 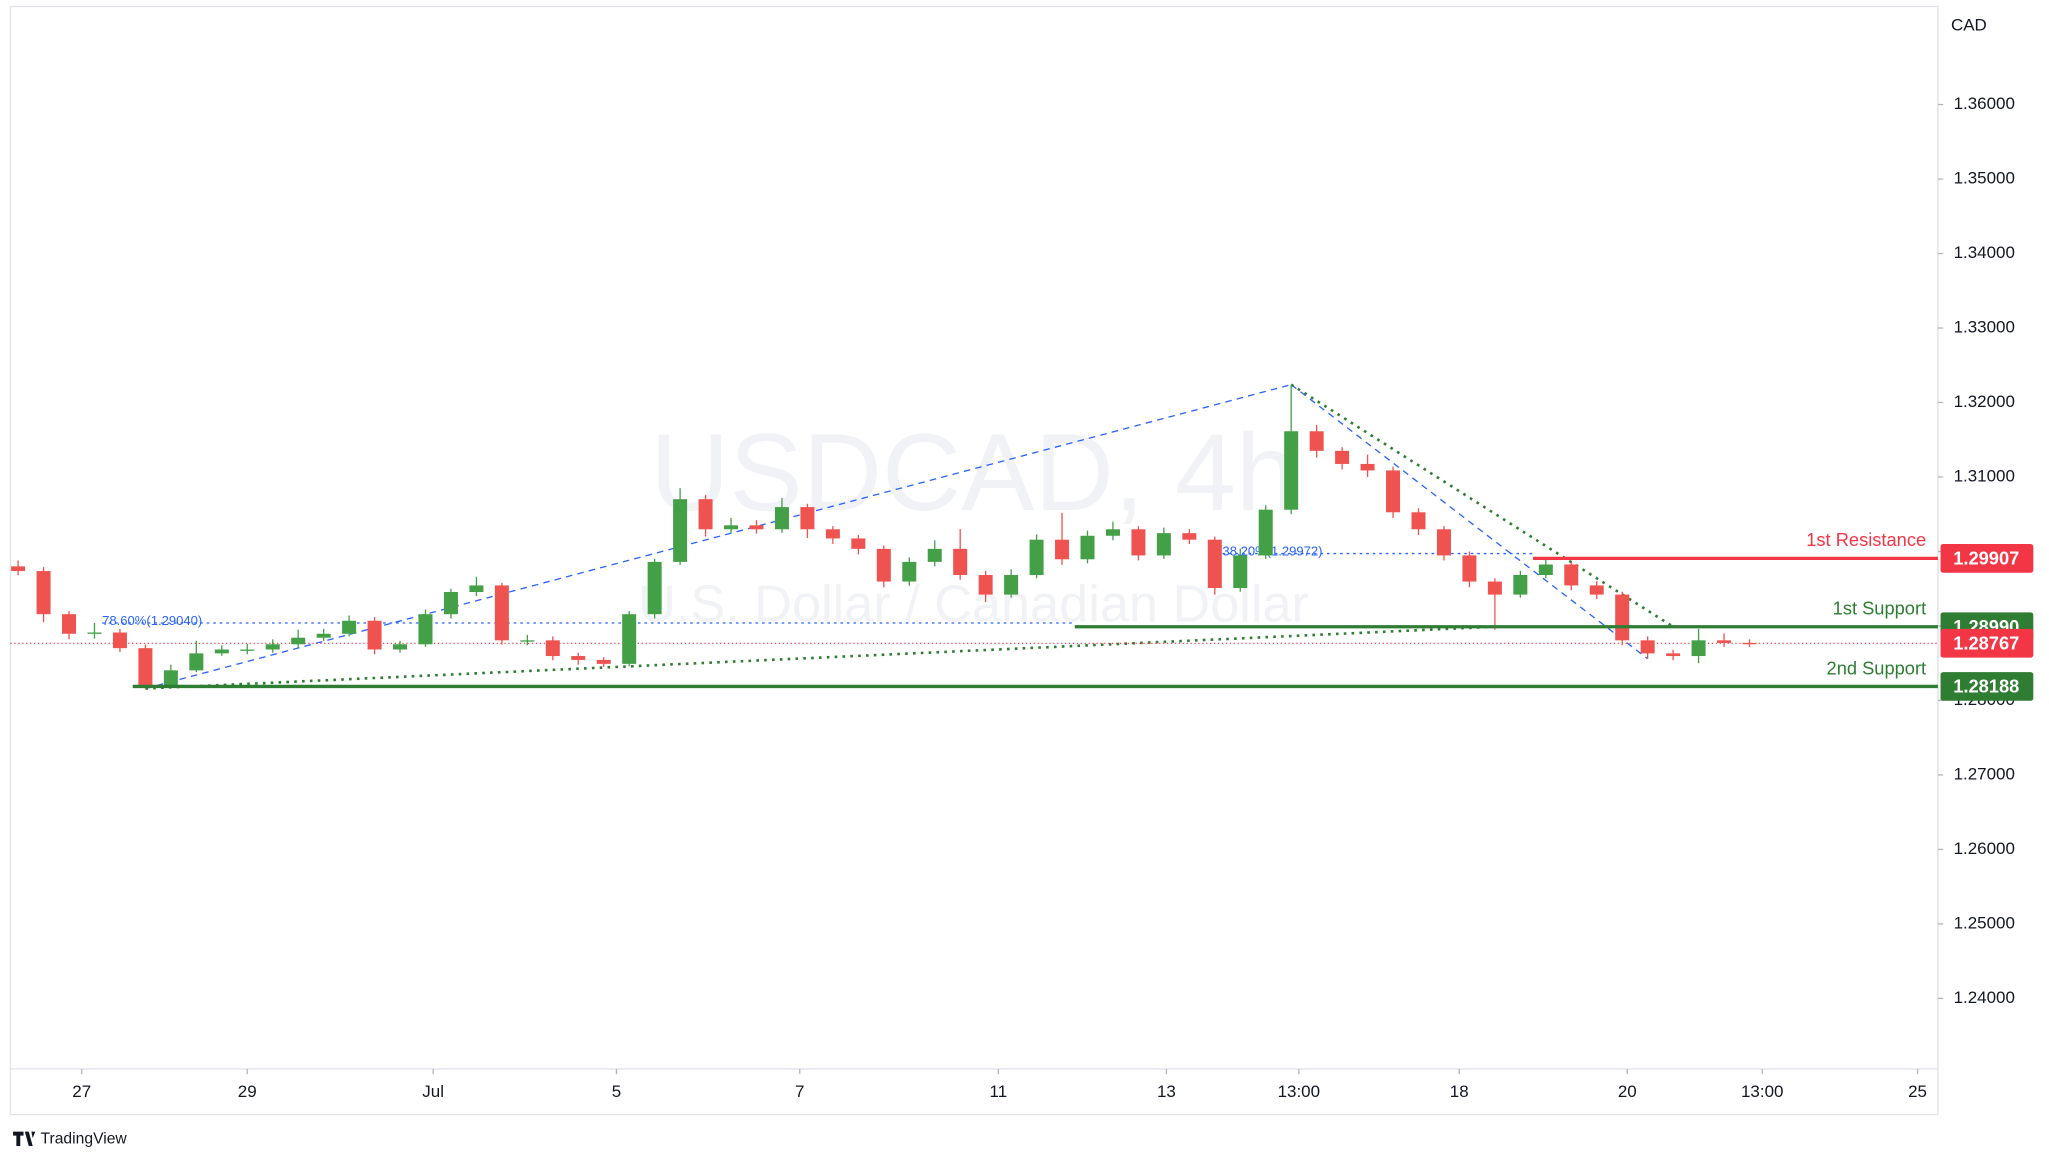 I want to click on price-tag-label: 1.29907, so click(x=1986, y=558).